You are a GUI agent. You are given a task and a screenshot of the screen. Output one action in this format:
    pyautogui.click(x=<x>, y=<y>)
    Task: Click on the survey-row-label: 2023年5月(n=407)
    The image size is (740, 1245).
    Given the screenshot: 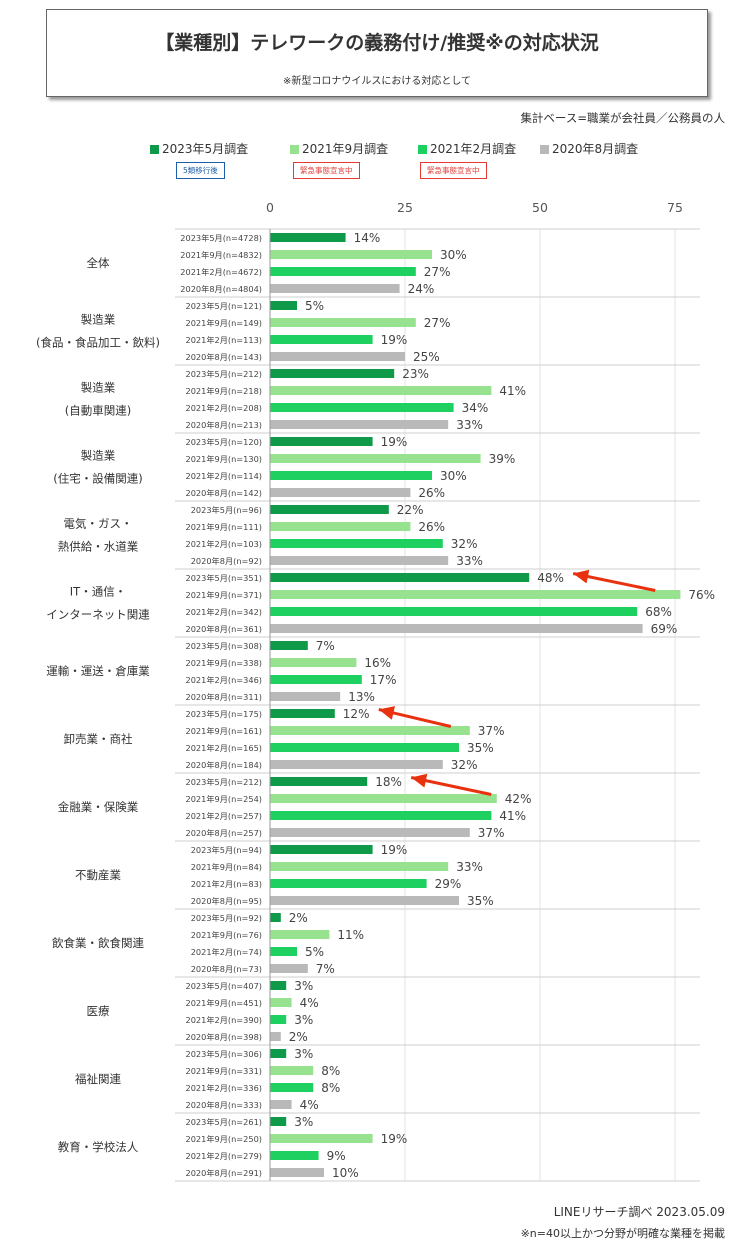 What is the action you would take?
    pyautogui.click(x=224, y=986)
    